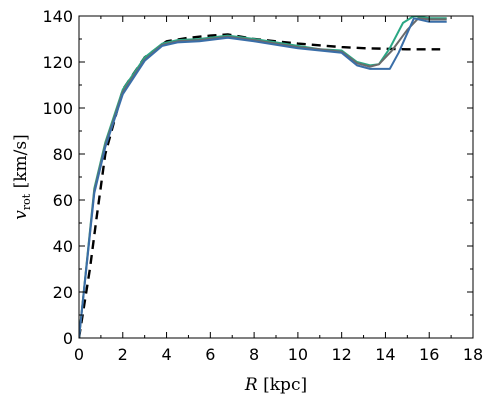 This screenshot has width=490, height=402. Describe the element at coordinates (26, 201) in the screenshot. I see `y-axis-subscript: rot` at that location.